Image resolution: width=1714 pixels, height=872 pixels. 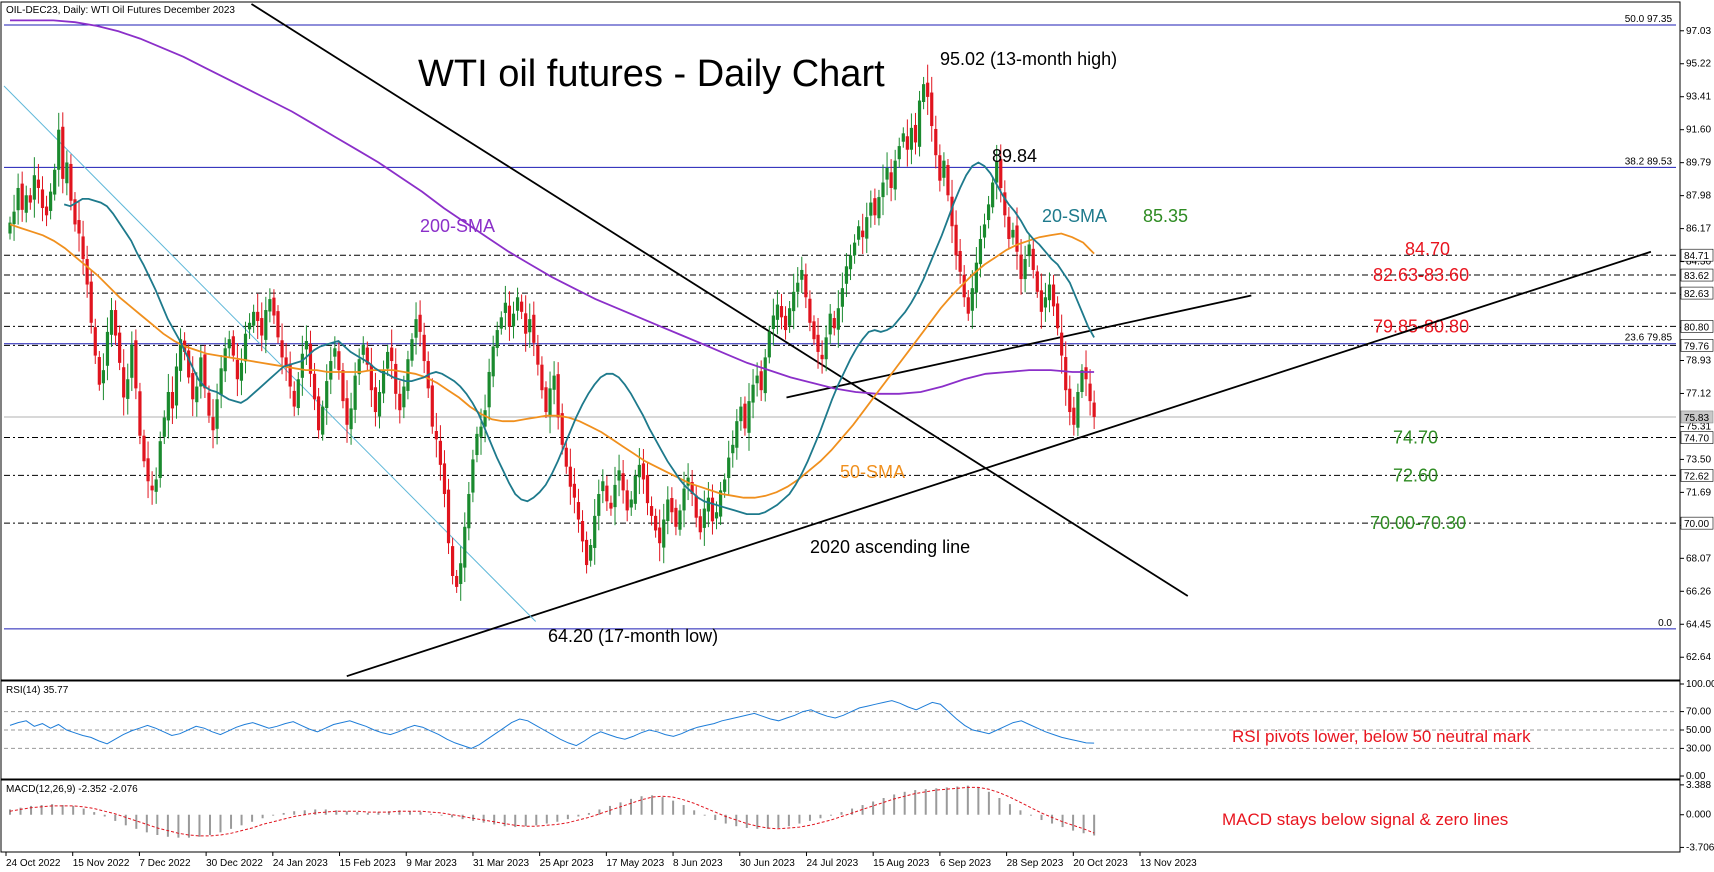 What do you see at coordinates (1696, 294) in the screenshot?
I see `level-tag-2: 82.63` at bounding box center [1696, 294].